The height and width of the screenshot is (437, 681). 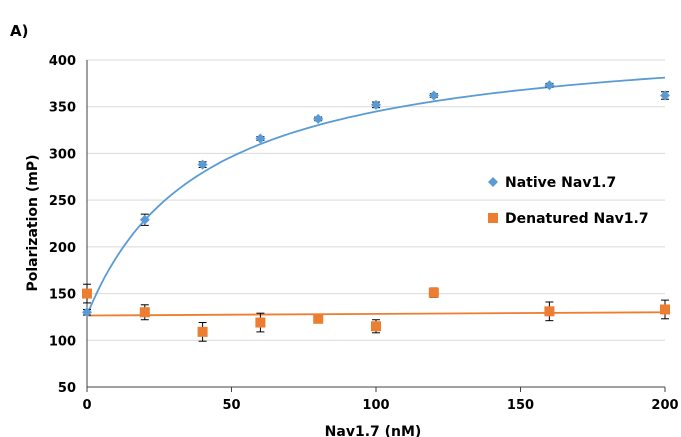 What do you see at coordinates (19, 31) in the screenshot?
I see `panel-label: A)` at bounding box center [19, 31].